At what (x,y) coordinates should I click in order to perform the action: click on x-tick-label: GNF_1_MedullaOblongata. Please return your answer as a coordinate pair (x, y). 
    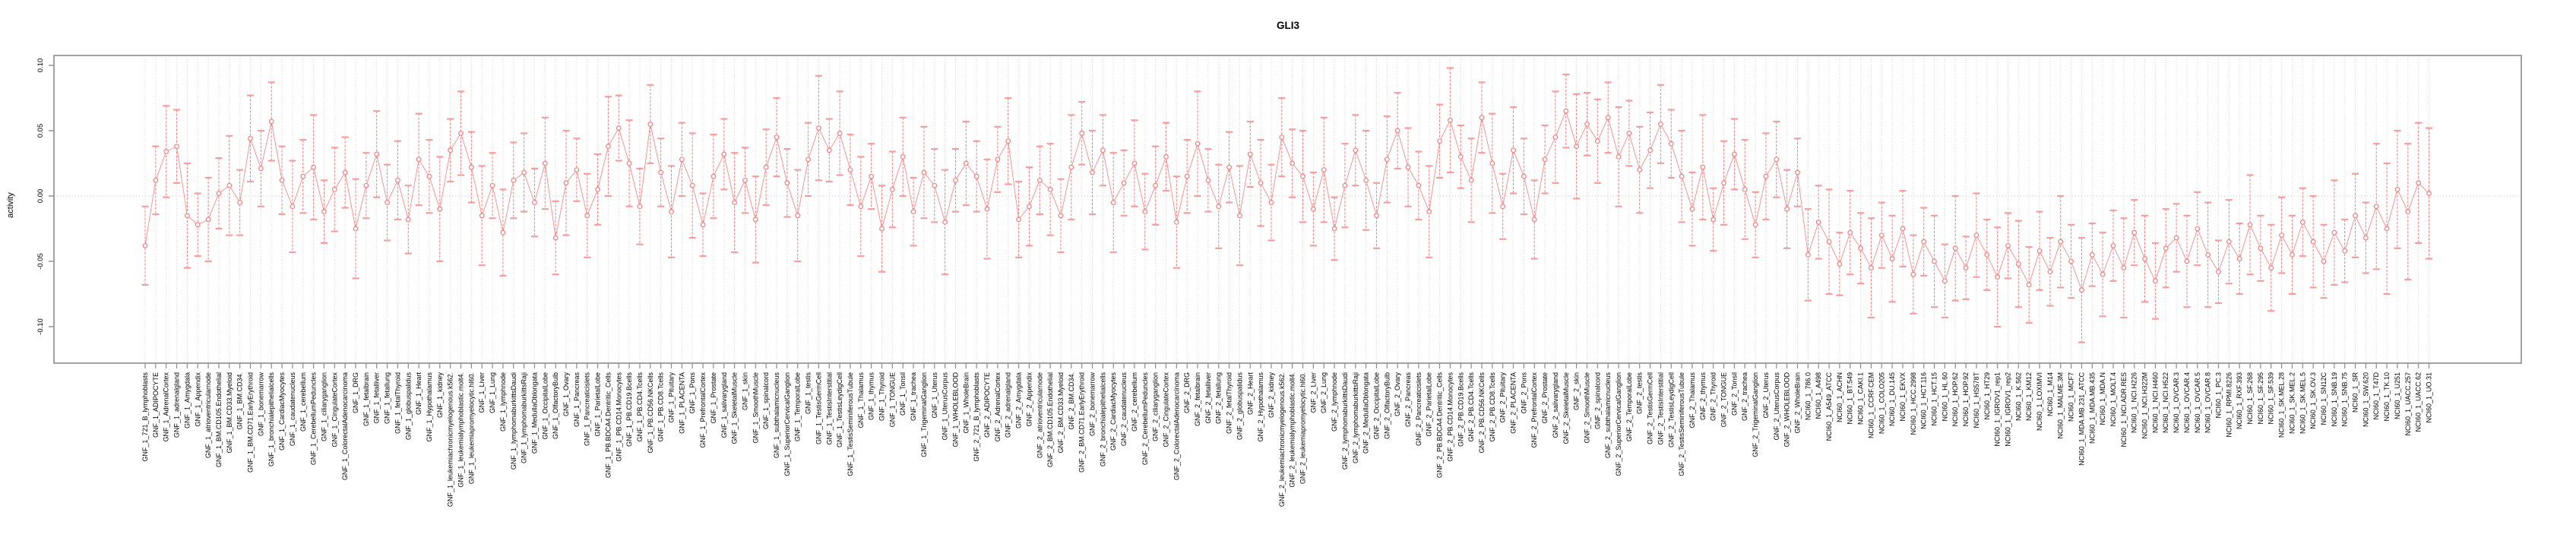
    Looking at the image, I should click on (534, 413).